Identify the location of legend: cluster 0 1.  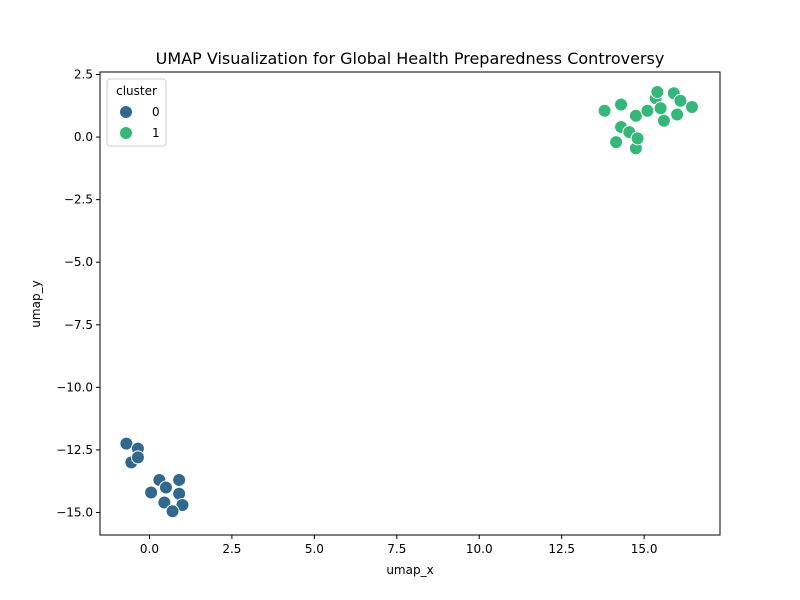
(136, 112).